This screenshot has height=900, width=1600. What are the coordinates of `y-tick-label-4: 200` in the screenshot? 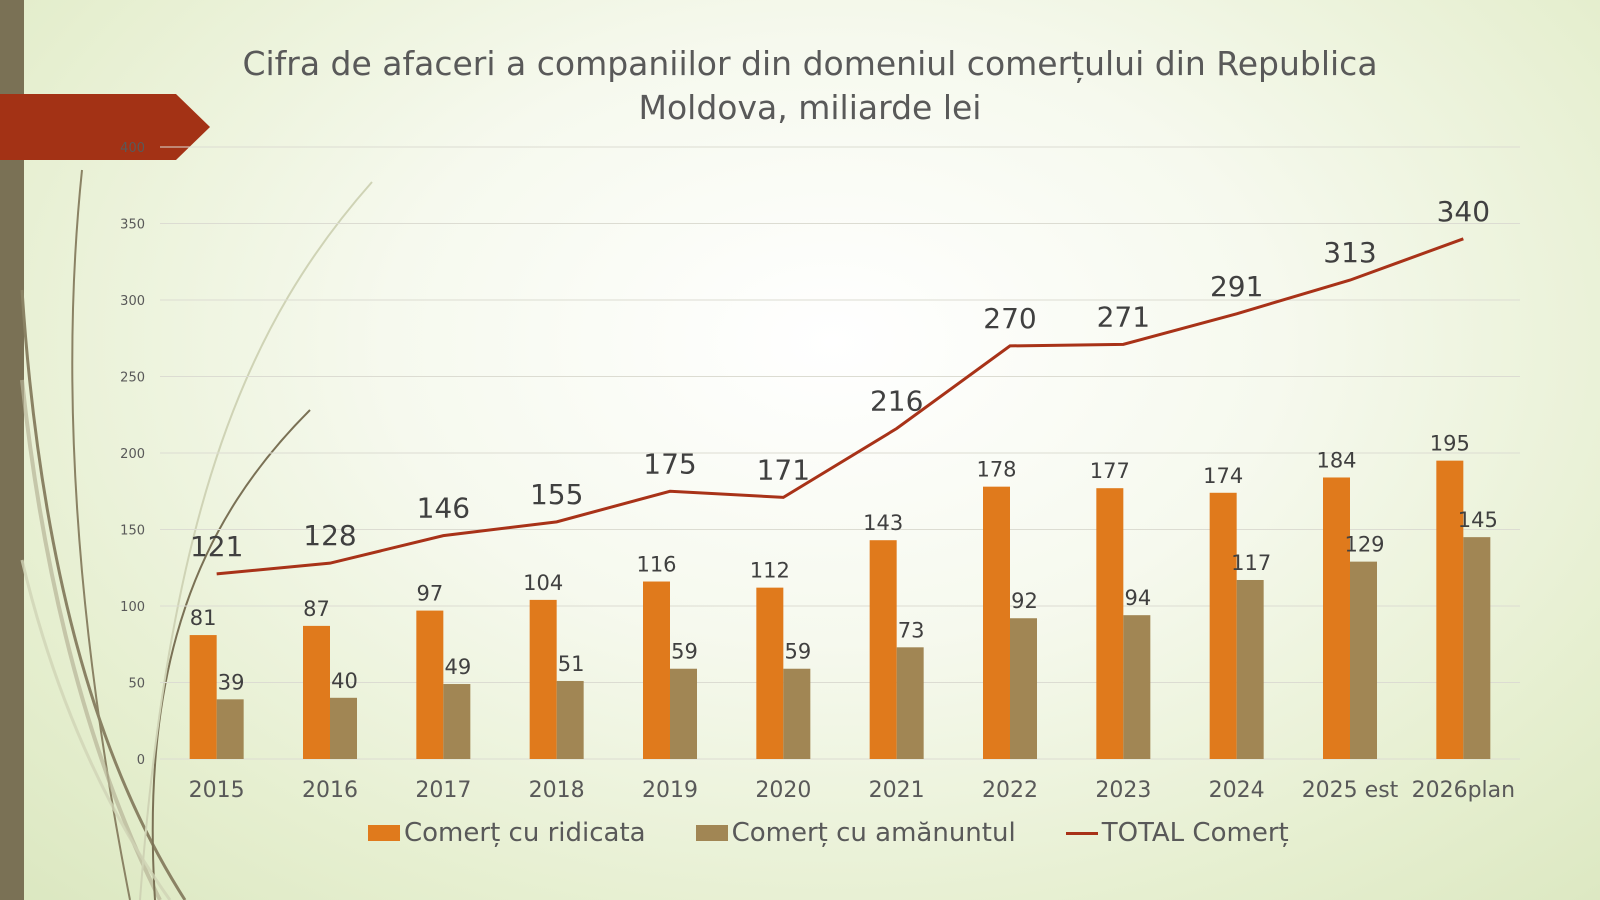 It's located at (132, 454).